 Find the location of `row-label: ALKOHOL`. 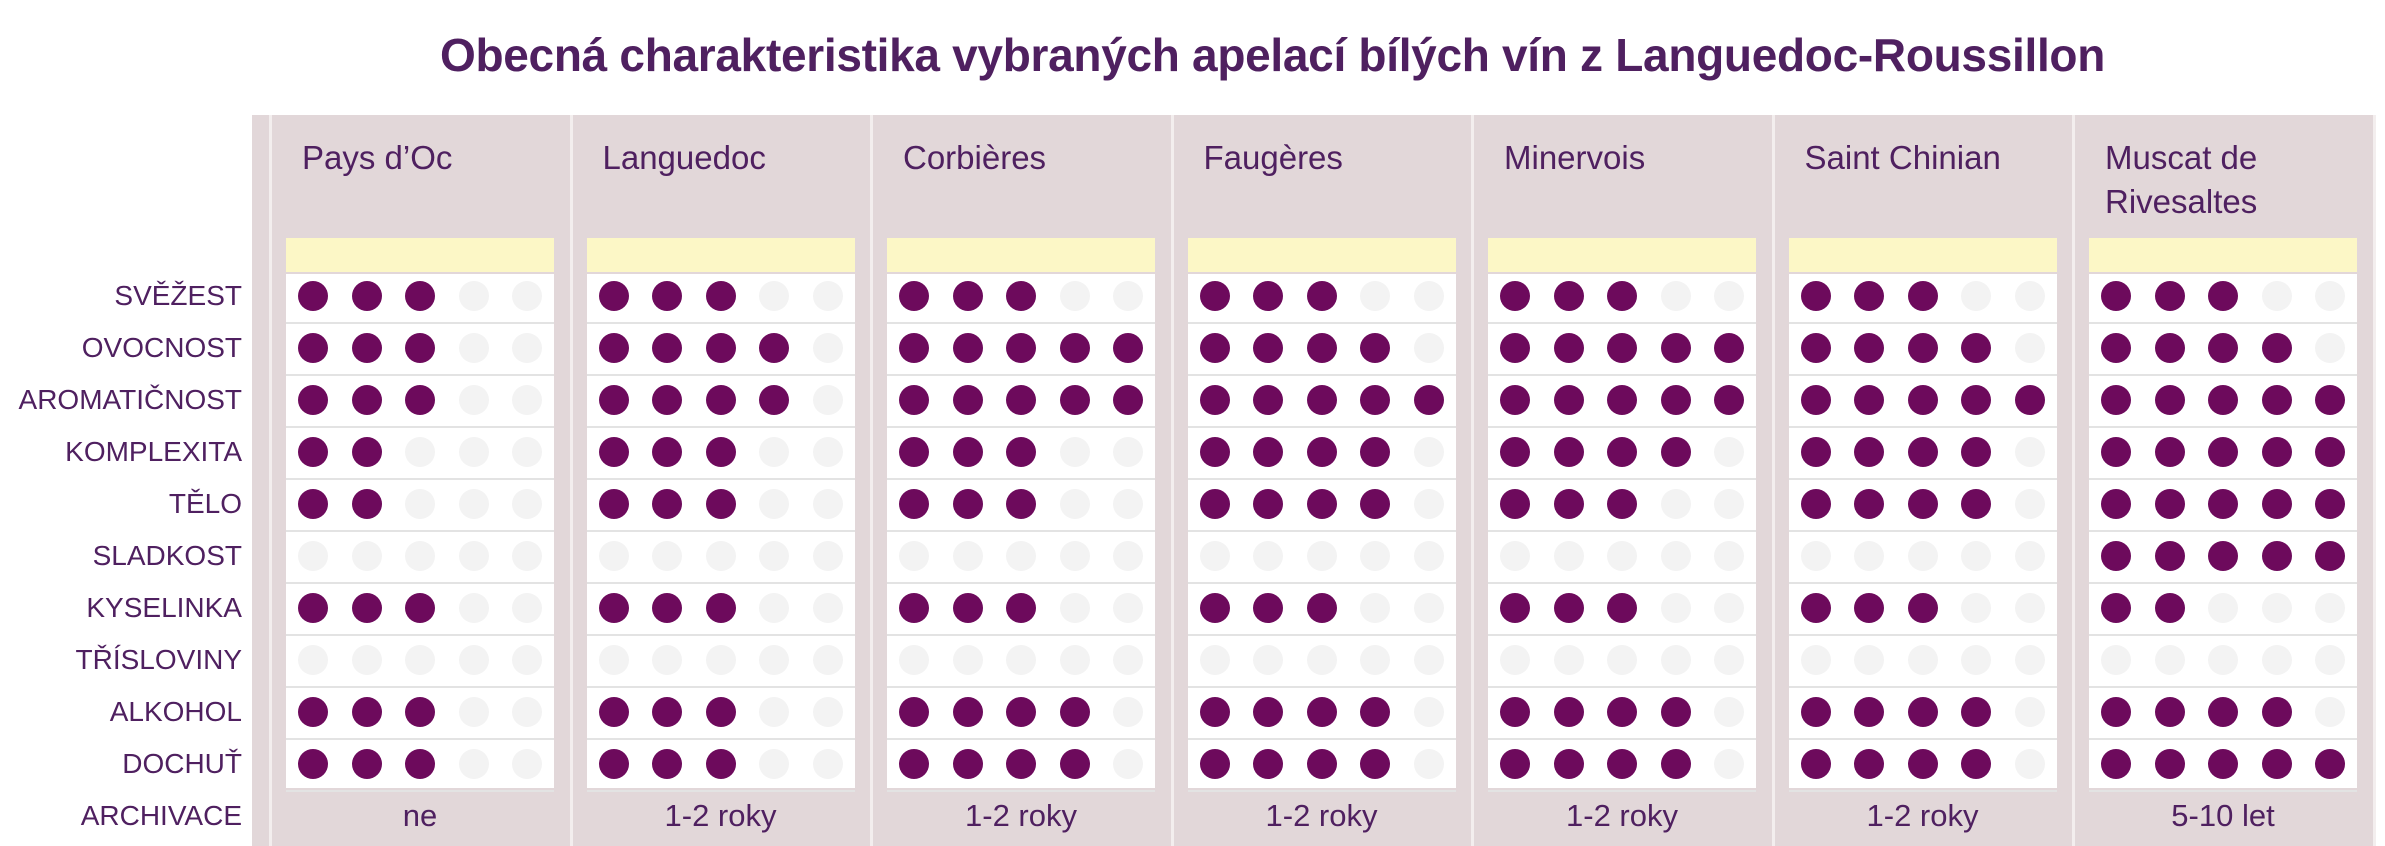

row-label: ALKOHOL is located at coordinates (175, 711).